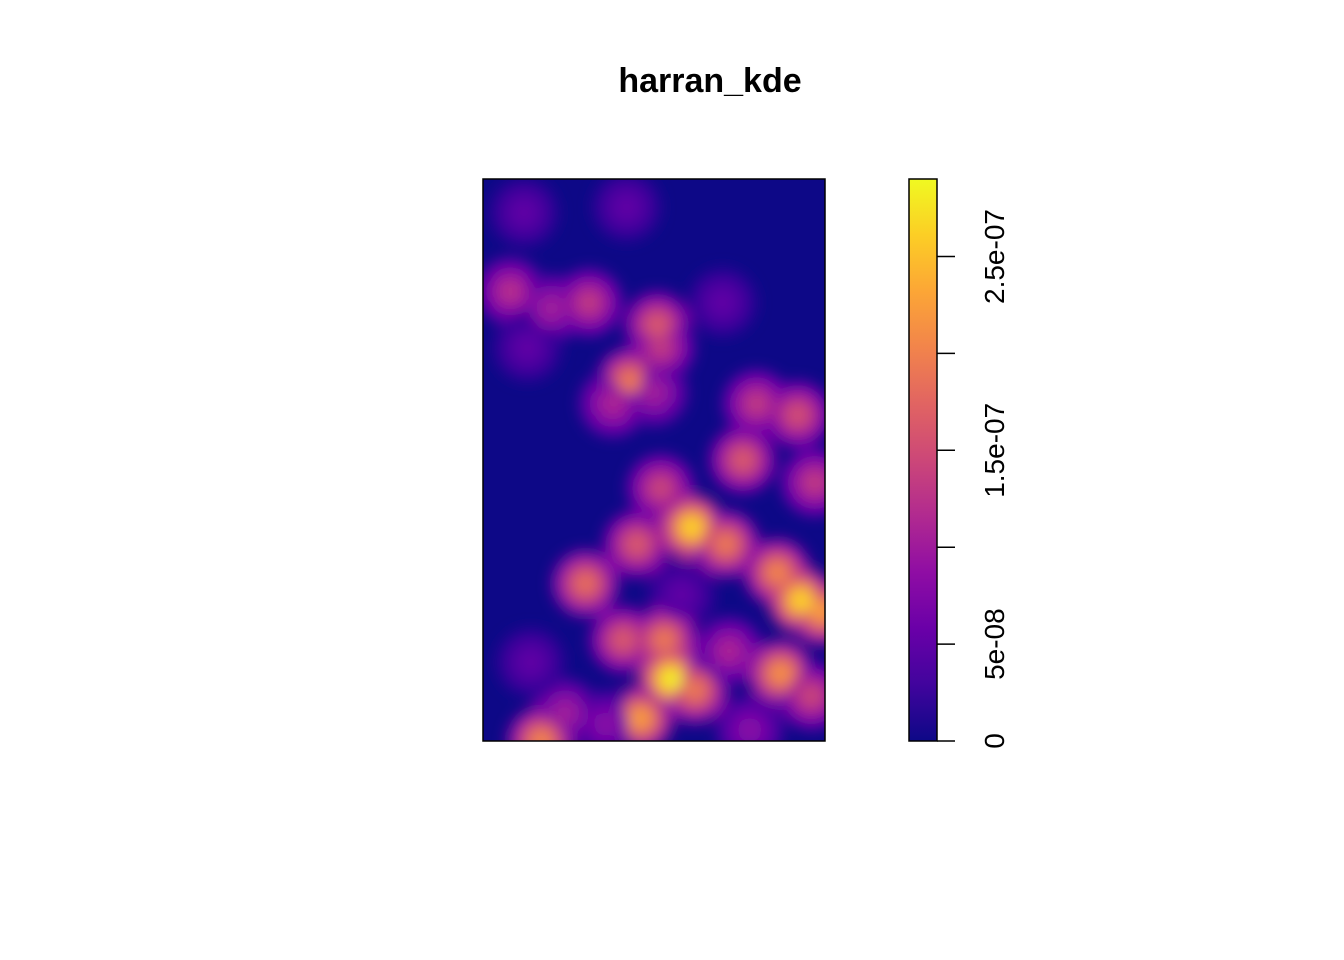  Describe the element at coordinates (994, 741) in the screenshot. I see `legend-tick-label: 0` at that location.